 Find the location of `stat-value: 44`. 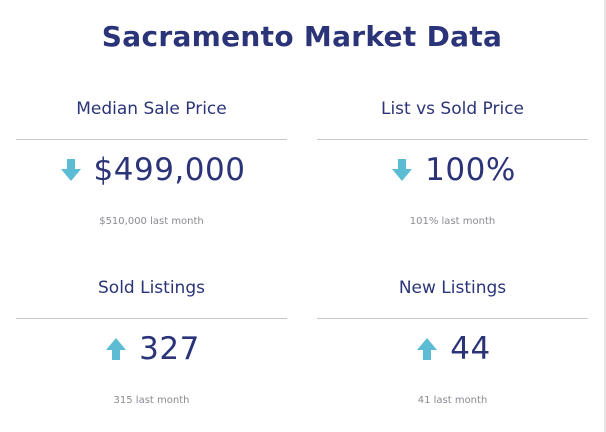

stat-value: 44 is located at coordinates (470, 349).